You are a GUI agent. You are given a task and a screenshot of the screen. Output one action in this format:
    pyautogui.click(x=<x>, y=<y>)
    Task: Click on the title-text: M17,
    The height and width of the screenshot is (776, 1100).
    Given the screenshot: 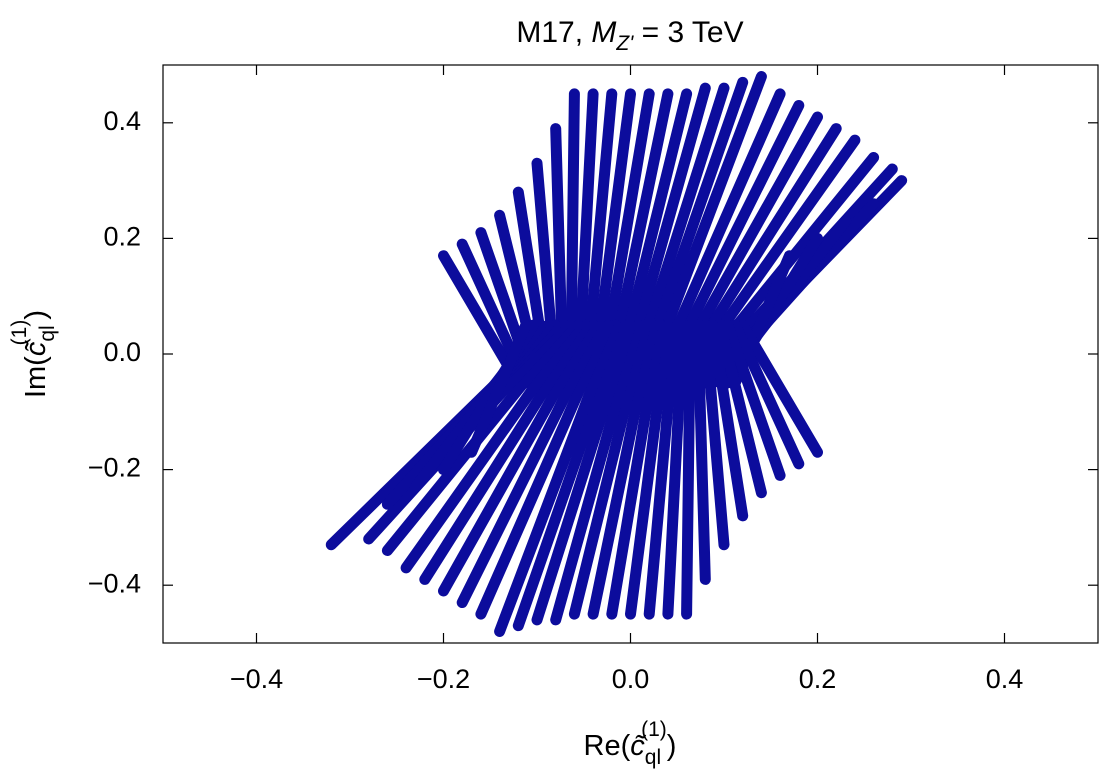 What is the action you would take?
    pyautogui.click(x=553, y=32)
    